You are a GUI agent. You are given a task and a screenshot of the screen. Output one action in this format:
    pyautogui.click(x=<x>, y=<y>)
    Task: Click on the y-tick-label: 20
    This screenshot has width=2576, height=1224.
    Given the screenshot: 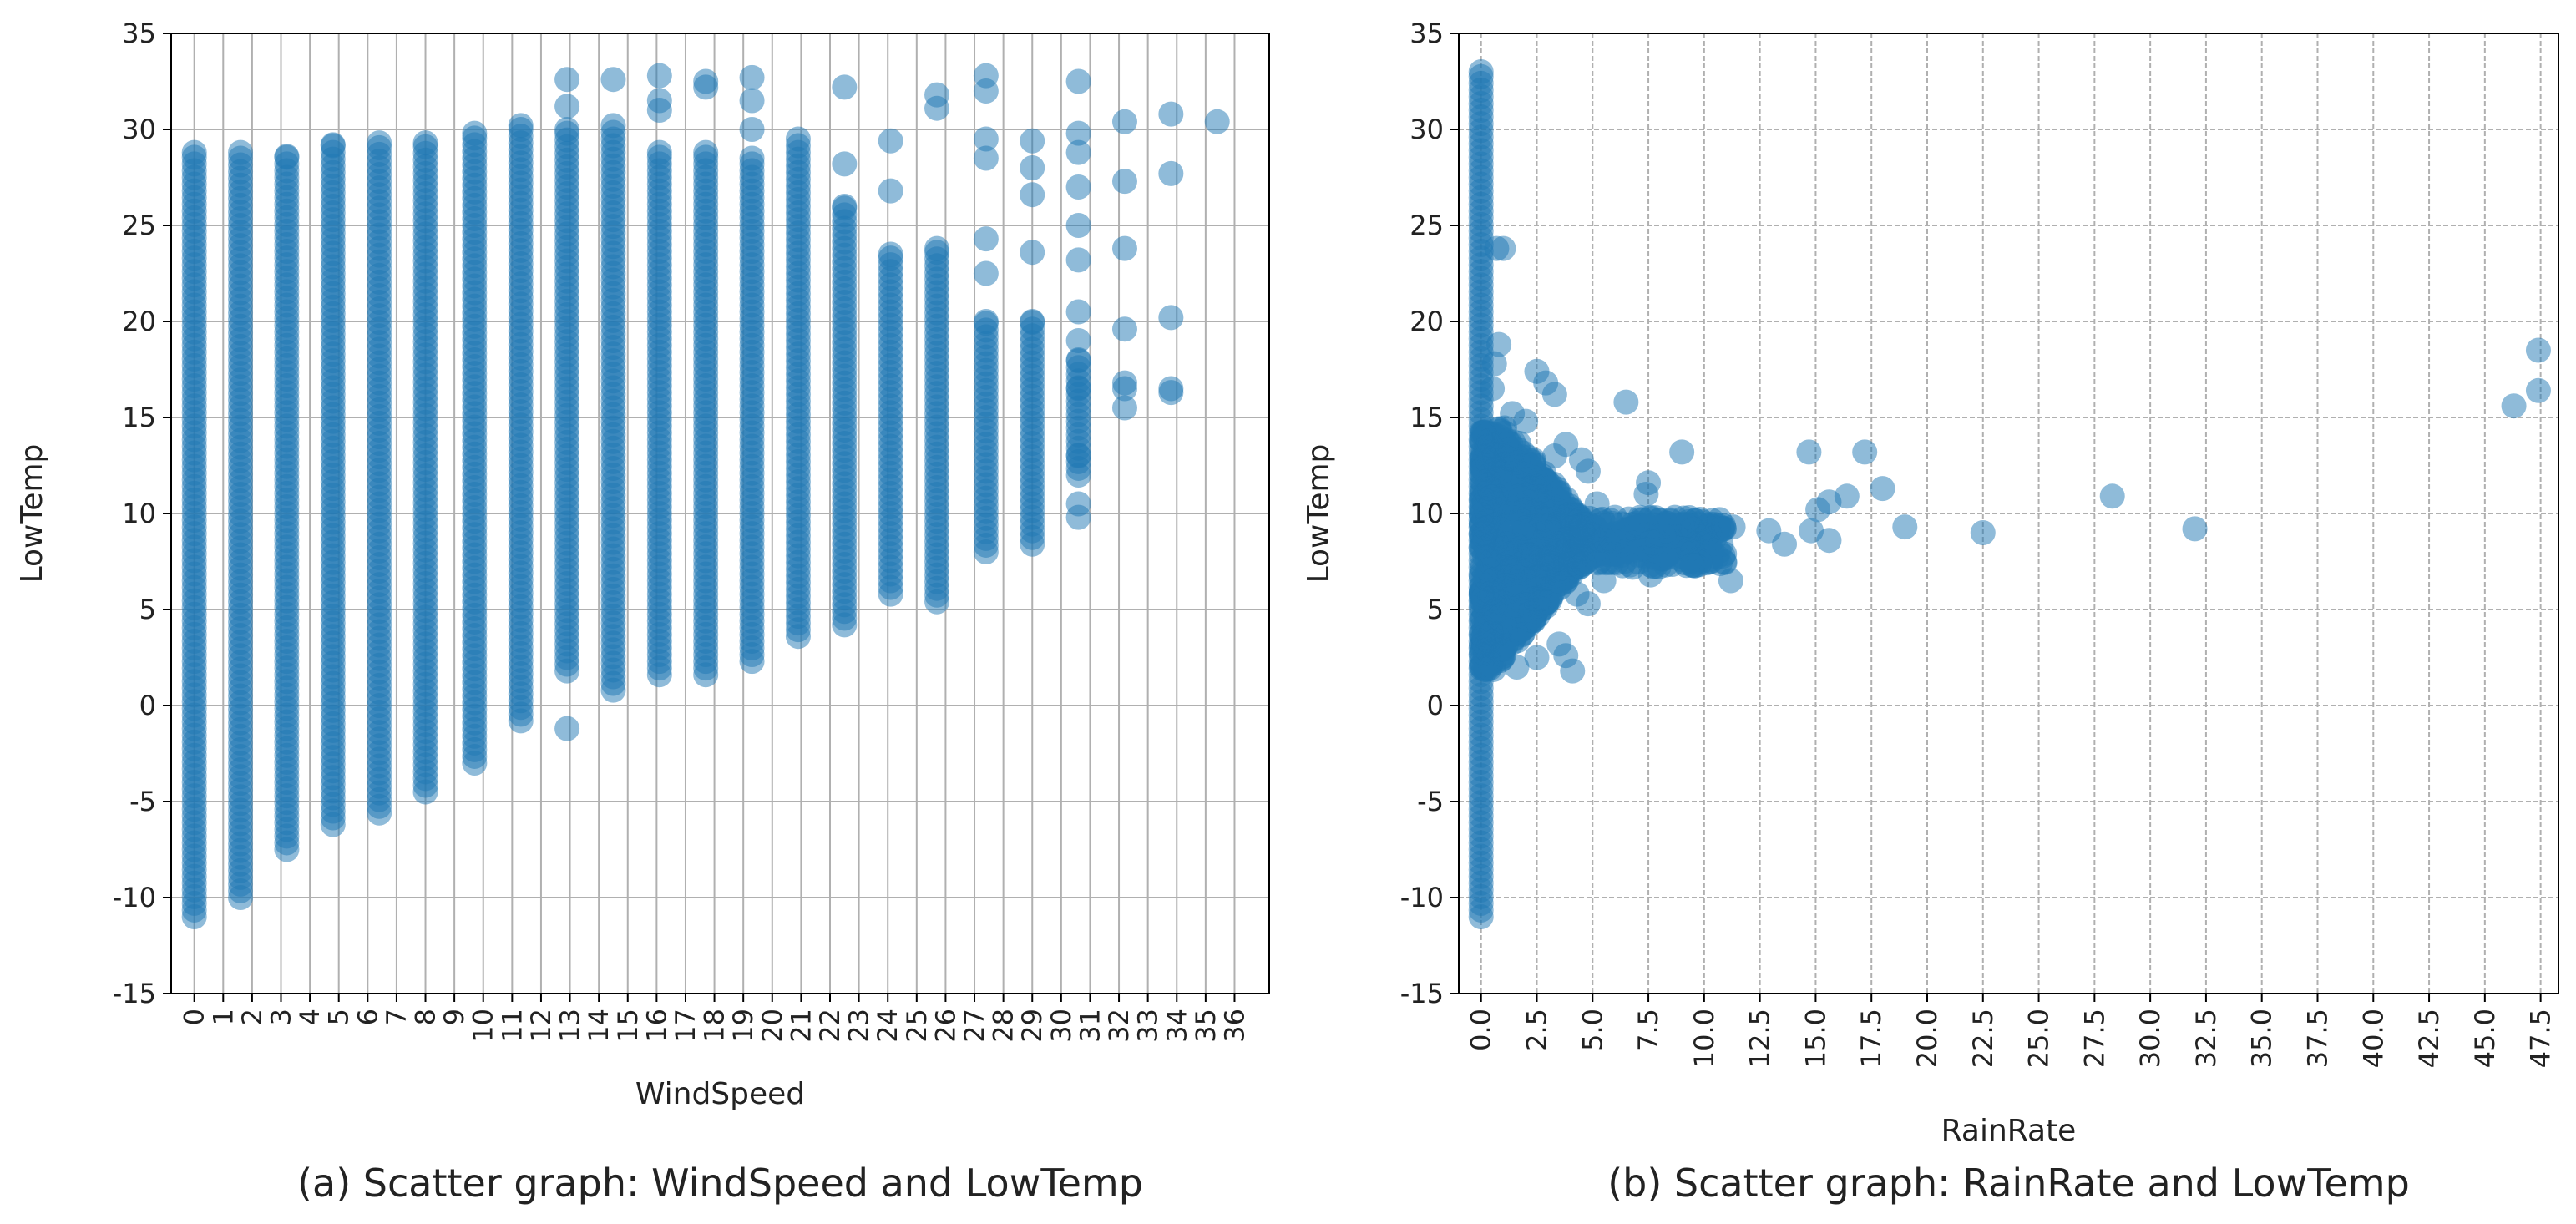 What is the action you would take?
    pyautogui.click(x=1426, y=321)
    